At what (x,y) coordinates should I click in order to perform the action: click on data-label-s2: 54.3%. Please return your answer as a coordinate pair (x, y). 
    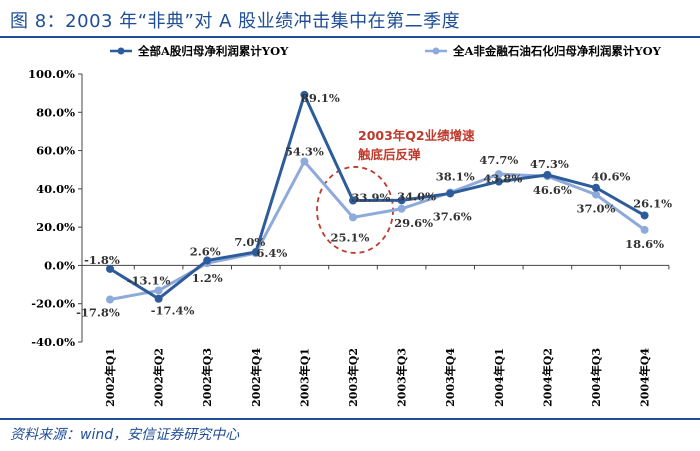
    Looking at the image, I should click on (304, 151).